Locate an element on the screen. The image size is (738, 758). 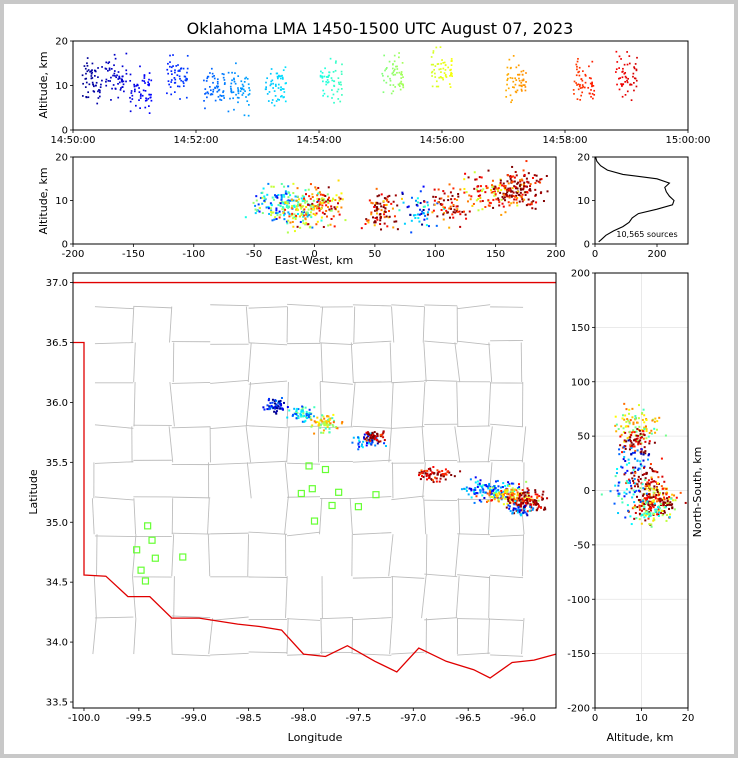
y-tick-label: 0 is located at coordinates (587, 245).